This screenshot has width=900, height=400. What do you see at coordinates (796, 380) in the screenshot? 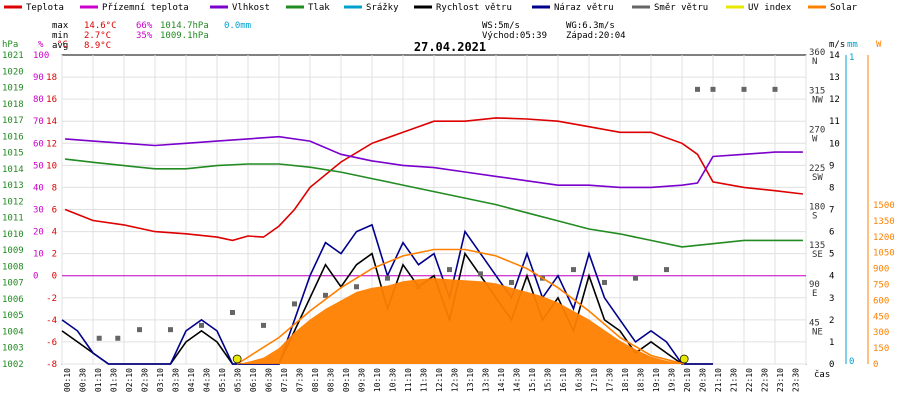
I see `tick-x: 23:30` at bounding box center [796, 380].